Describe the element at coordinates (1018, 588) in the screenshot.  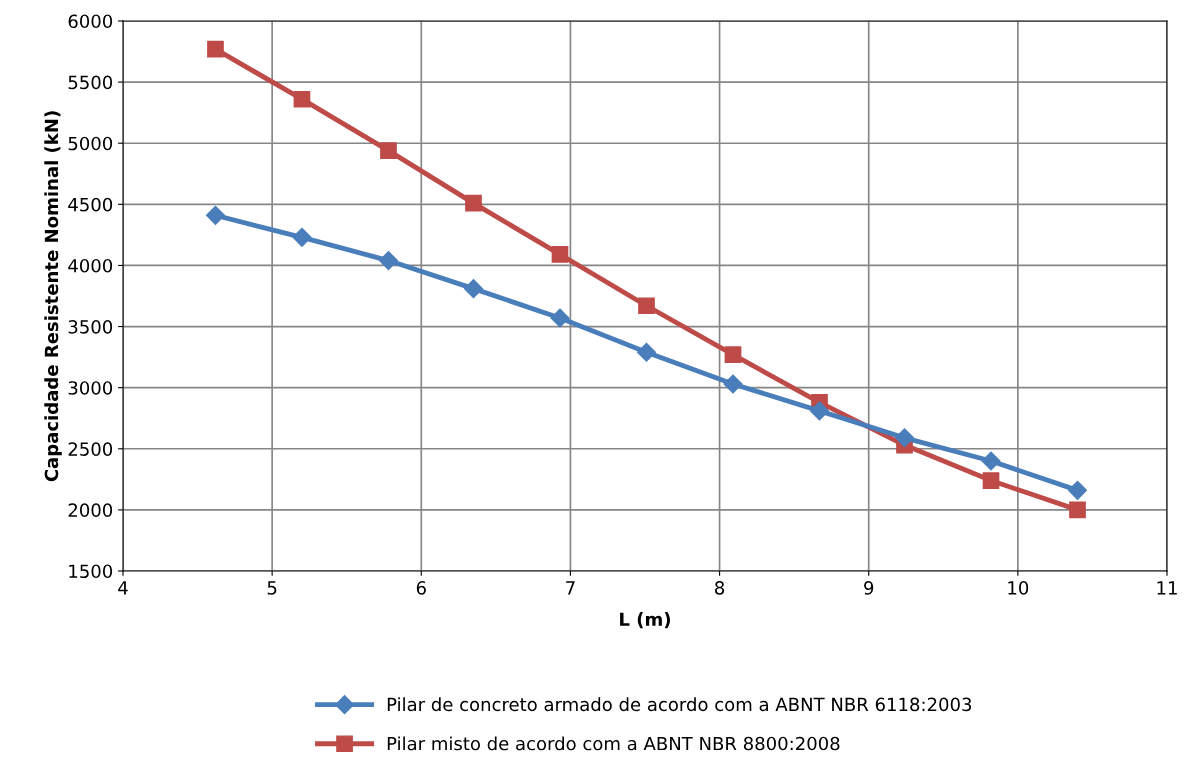
I see `x-tick-label: 10` at that location.